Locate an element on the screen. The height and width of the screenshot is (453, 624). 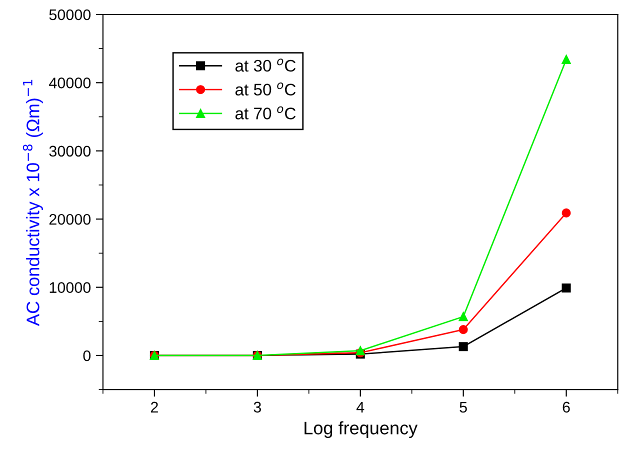
y-tick-label: 20000 is located at coordinates (70, 219).